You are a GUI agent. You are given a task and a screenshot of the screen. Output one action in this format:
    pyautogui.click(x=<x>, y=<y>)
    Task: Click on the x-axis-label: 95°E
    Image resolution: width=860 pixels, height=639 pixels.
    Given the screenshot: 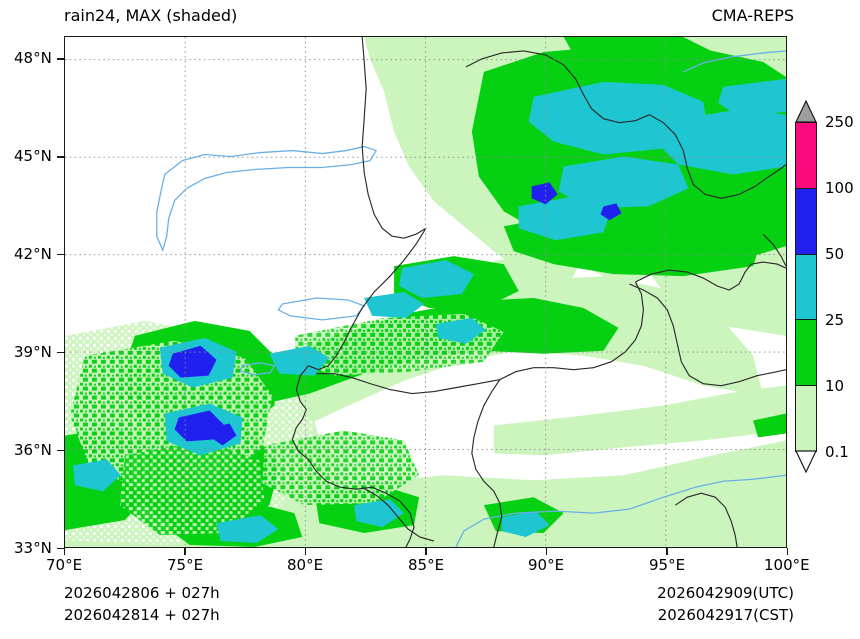 What is the action you would take?
    pyautogui.click(x=667, y=565)
    